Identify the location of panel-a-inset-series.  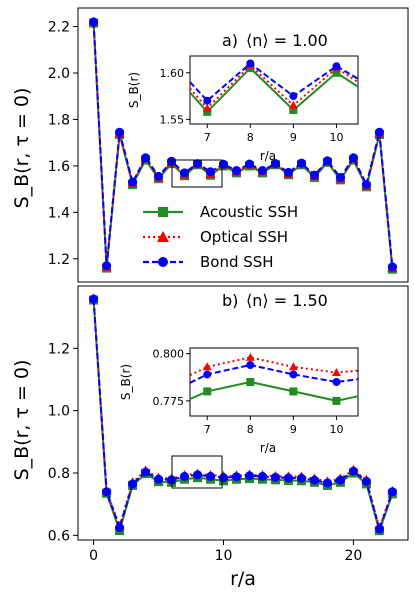
(274, 87).